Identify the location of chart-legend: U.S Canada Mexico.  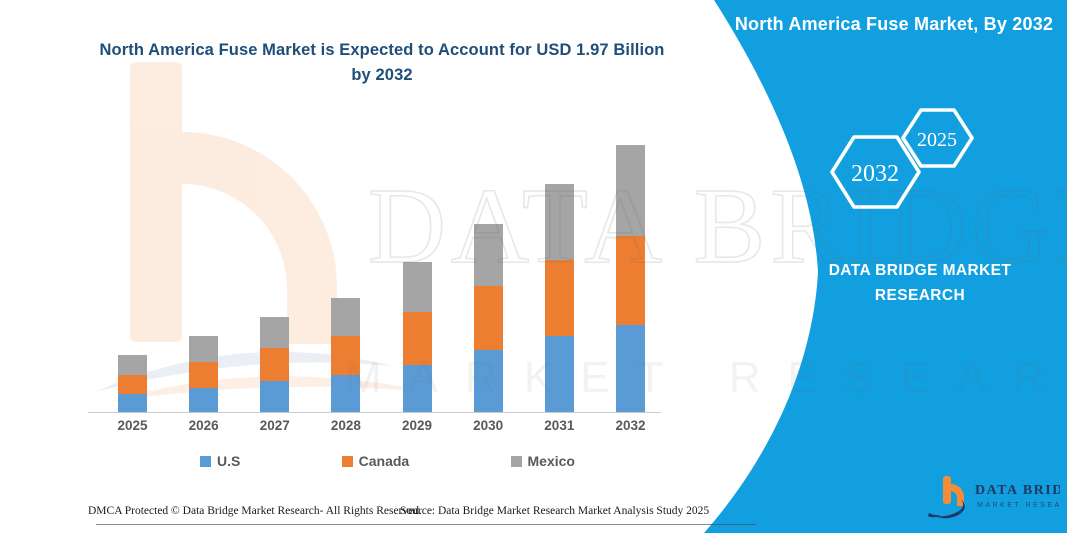
(387, 461).